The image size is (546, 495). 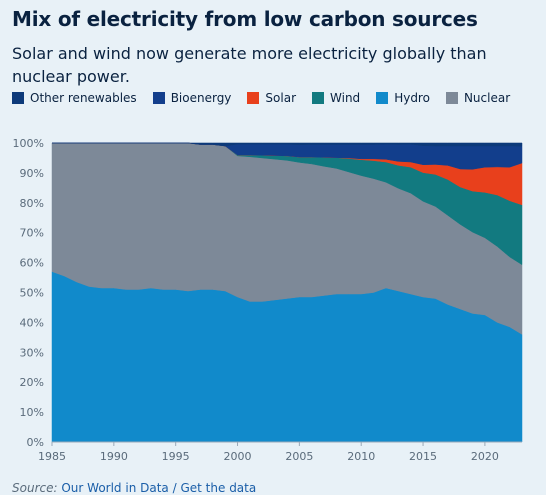 I want to click on y-tick-label: 40%, so click(x=32, y=322).